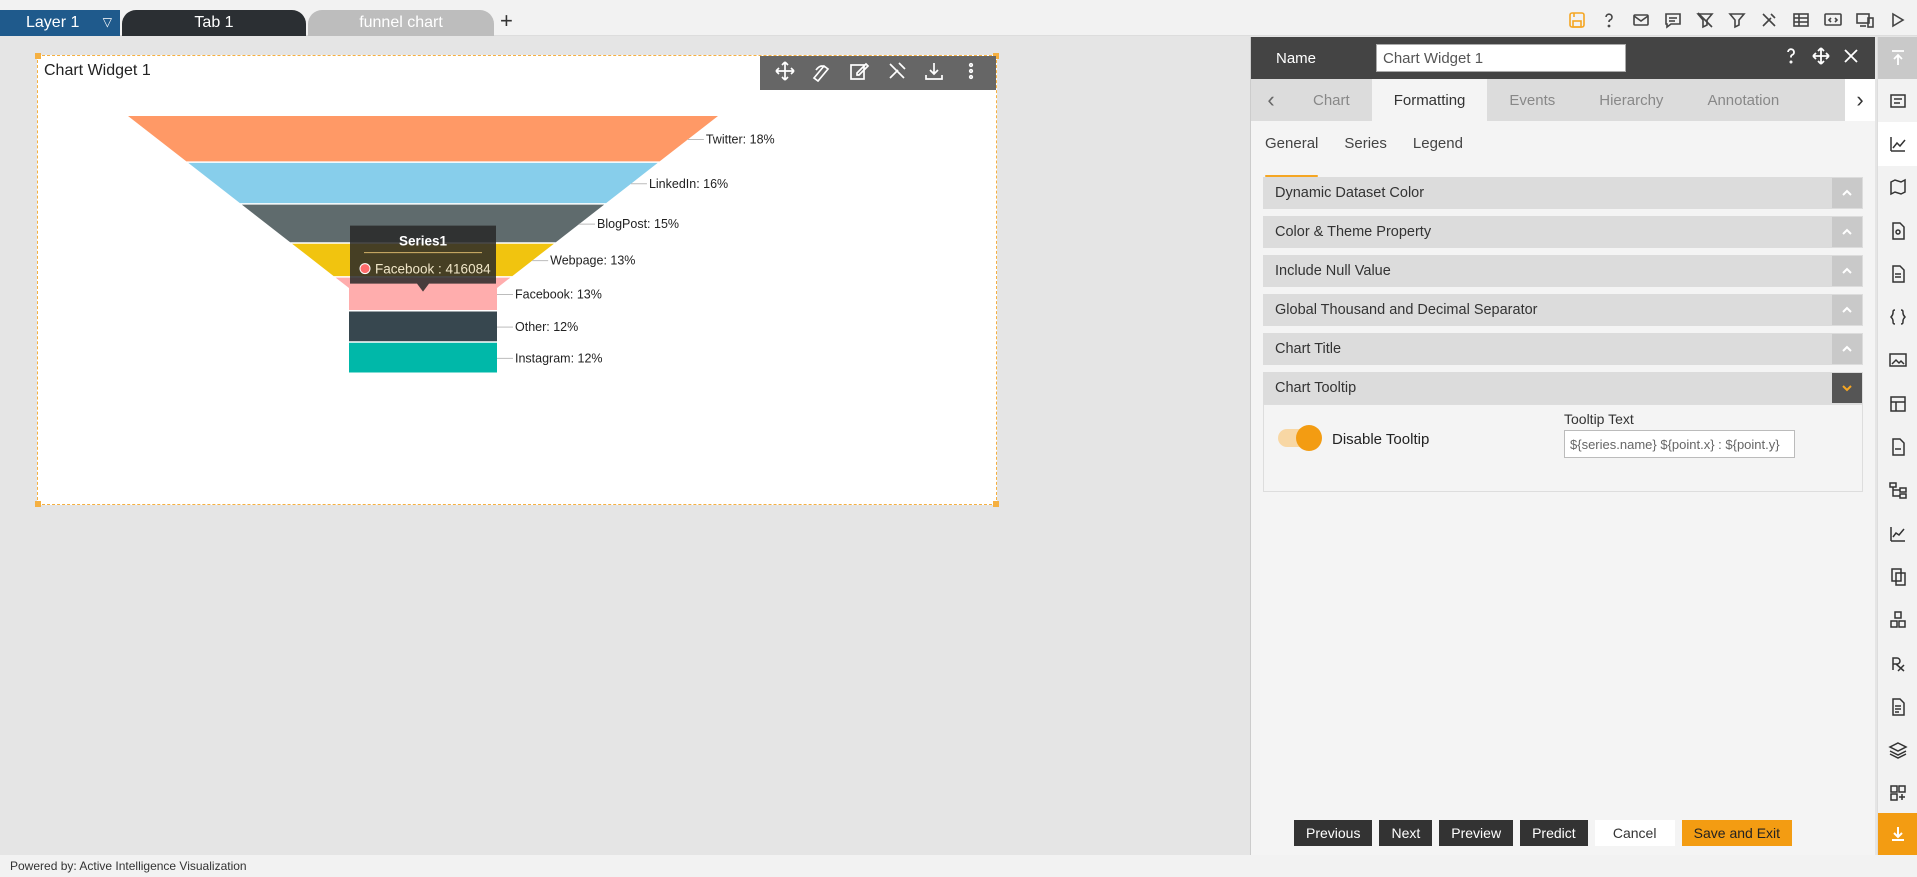  Describe the element at coordinates (558, 295) in the screenshot. I see `data-label: Facebook: 13%` at that location.